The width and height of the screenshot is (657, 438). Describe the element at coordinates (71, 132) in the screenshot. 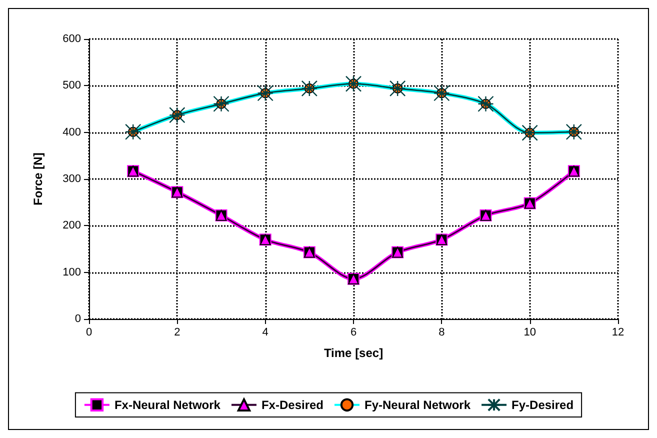

I see `y-tick-label: 400` at that location.